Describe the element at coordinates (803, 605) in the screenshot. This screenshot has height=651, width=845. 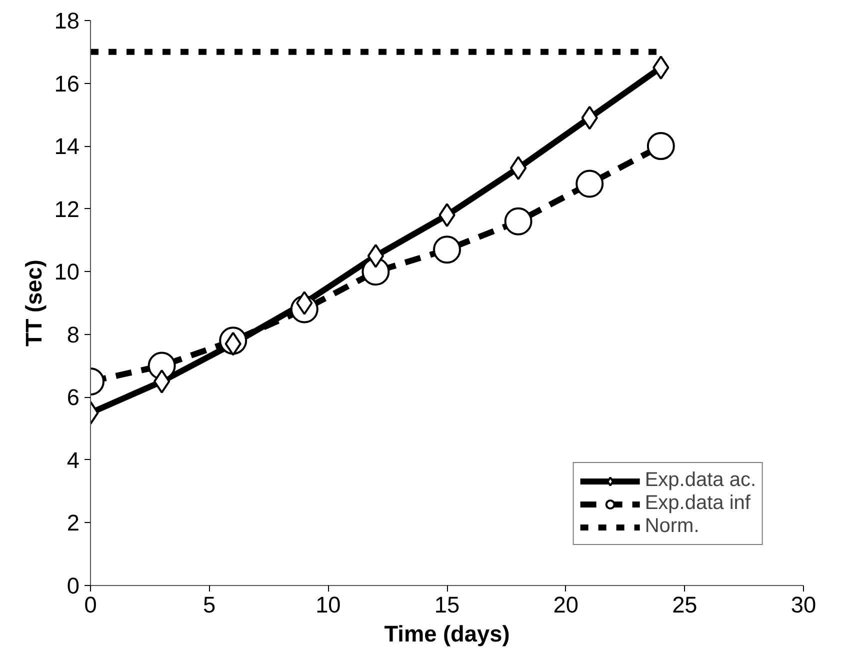
I see `x-tick-label: 30` at that location.